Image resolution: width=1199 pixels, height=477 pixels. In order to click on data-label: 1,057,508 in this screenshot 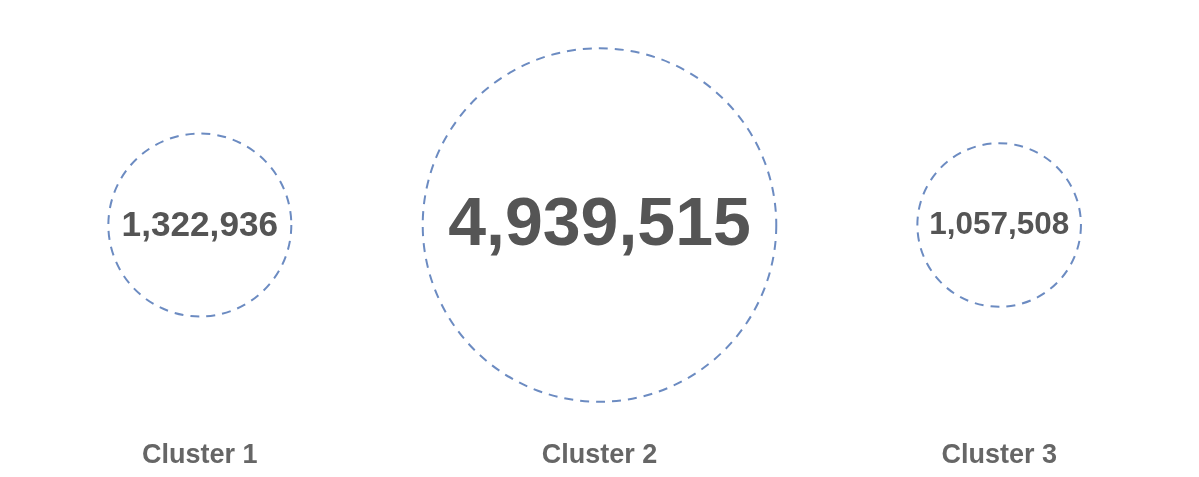, I will do `click(999, 223)`.